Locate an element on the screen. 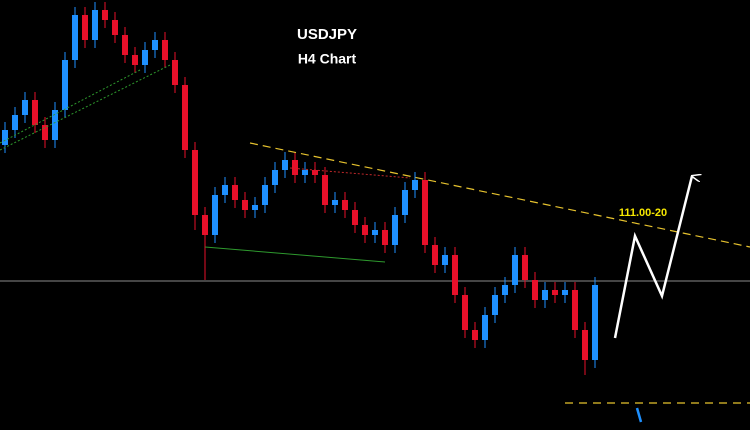  chart-subtitle: H4 Chart is located at coordinates (327, 59).